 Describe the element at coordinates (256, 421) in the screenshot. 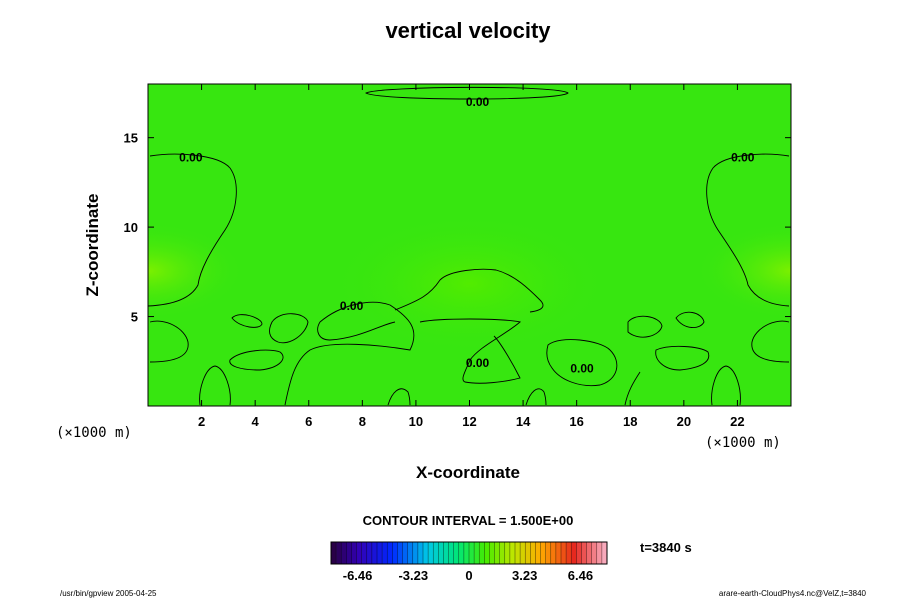

I see `x-tick-label: 4` at that location.